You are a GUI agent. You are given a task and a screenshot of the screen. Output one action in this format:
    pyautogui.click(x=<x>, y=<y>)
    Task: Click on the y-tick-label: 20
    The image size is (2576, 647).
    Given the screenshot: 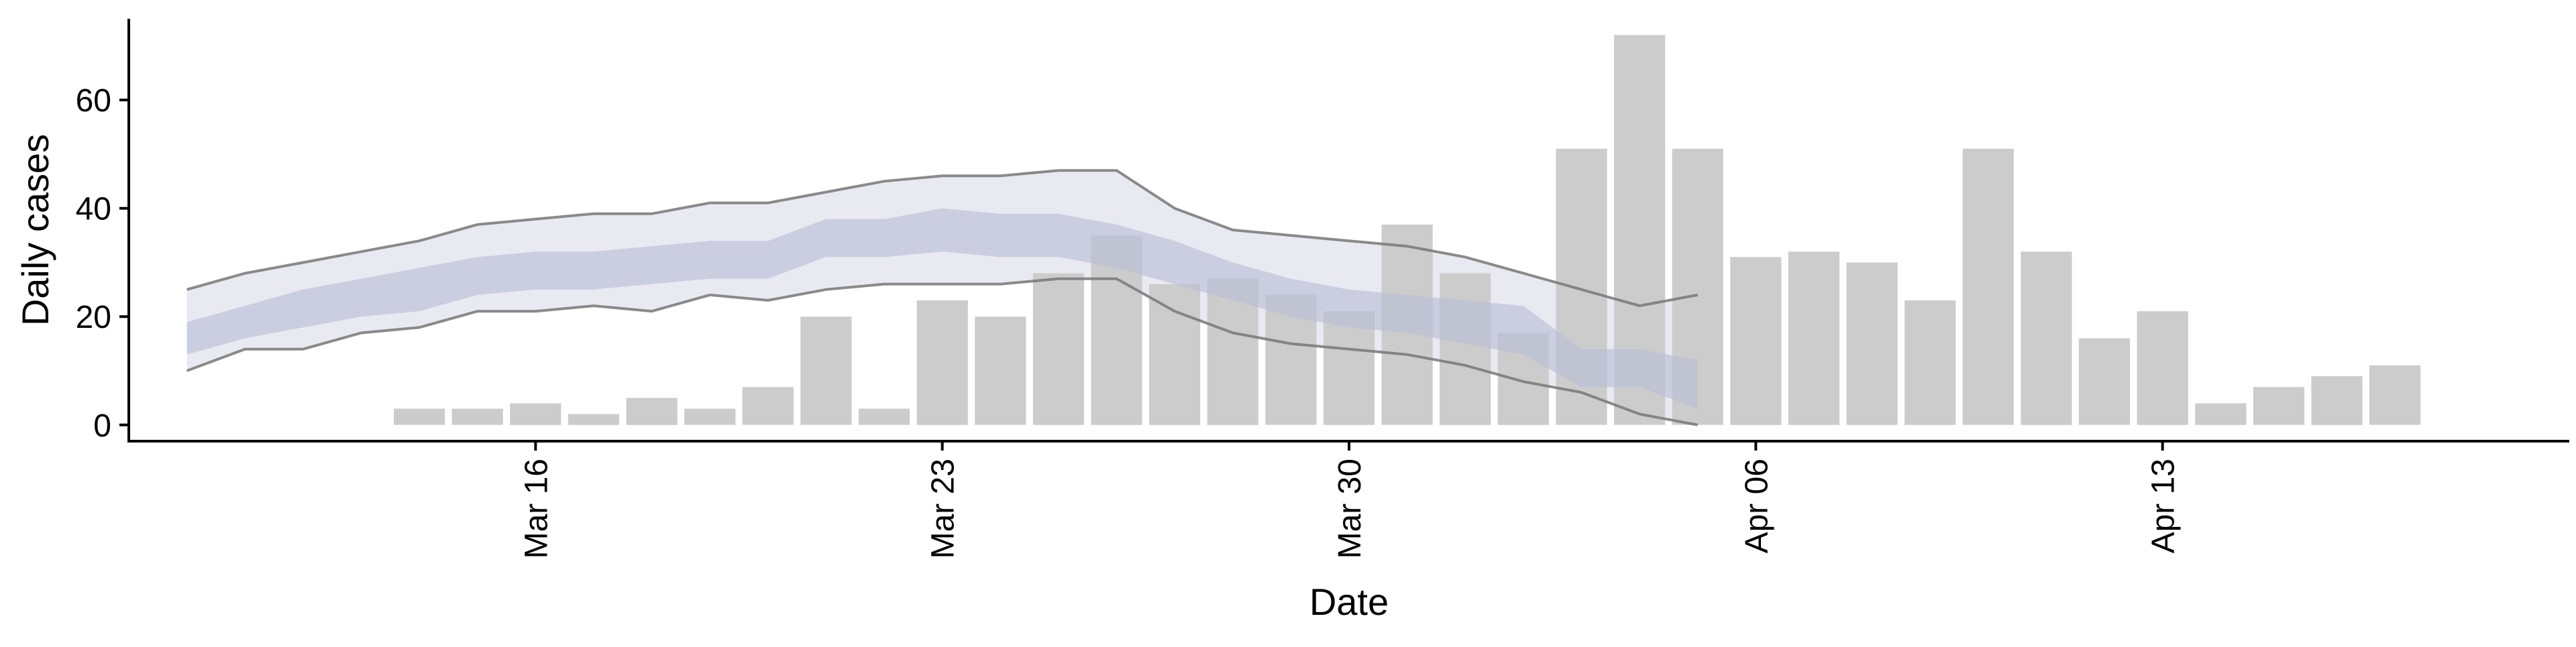 What is the action you would take?
    pyautogui.click(x=93, y=318)
    